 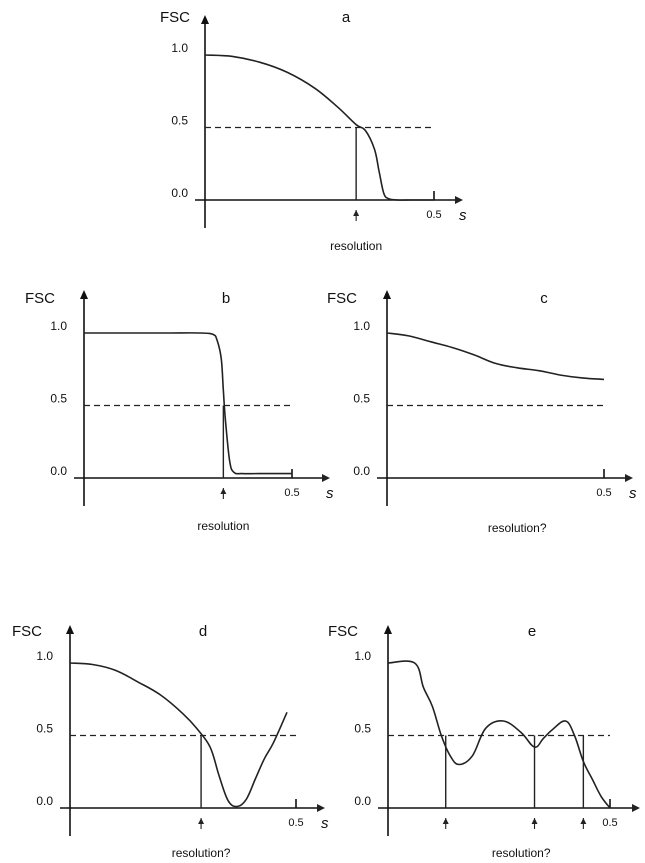 I want to click on panel-b: 0.0 0.5 1.0 0.5 FSC s b resolution, so click(x=179, y=411).